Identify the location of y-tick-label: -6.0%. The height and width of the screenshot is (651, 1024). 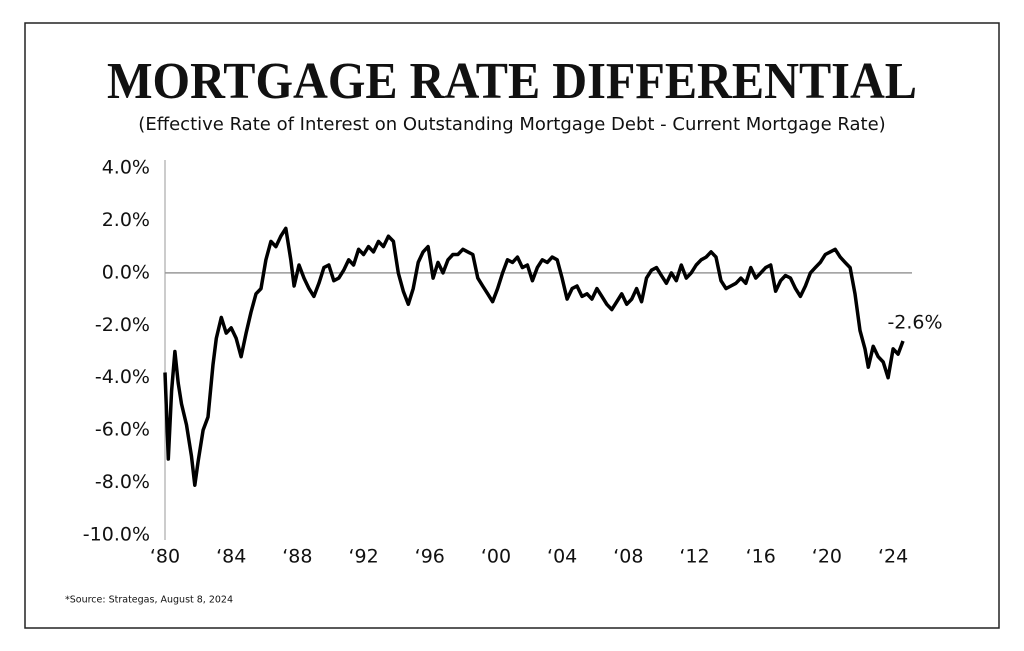
(122, 430).